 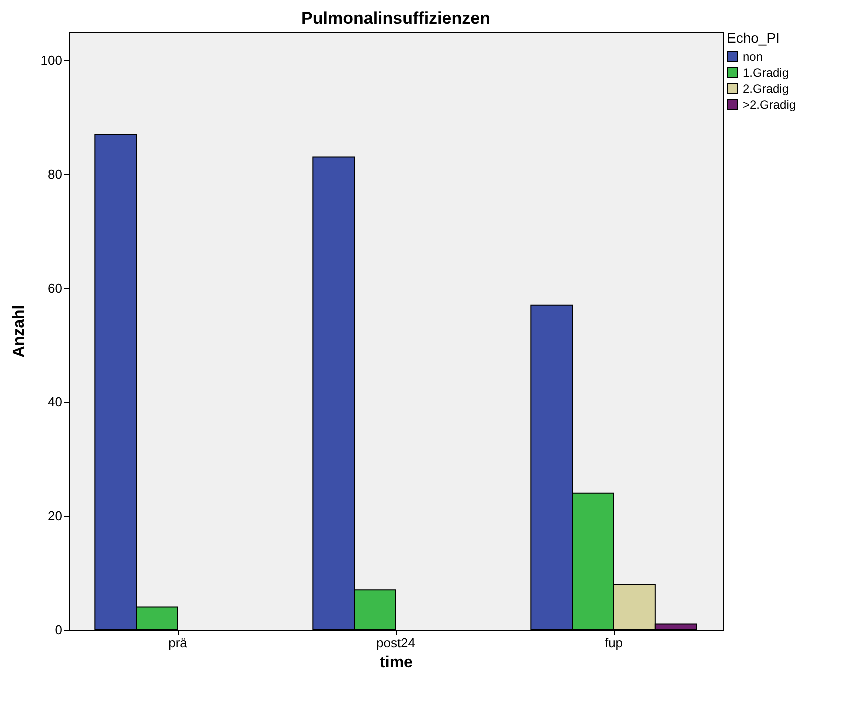 I want to click on legend-label: 1.Gradig, so click(x=766, y=73).